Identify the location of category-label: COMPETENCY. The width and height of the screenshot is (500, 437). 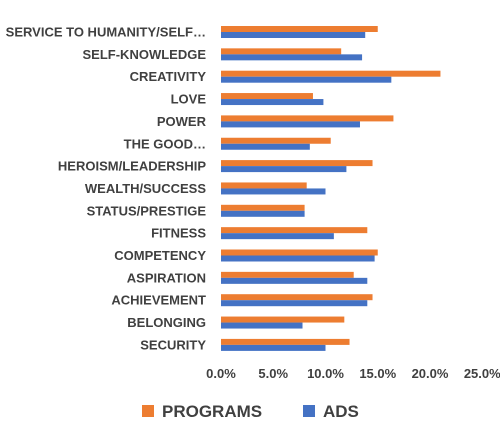
(160, 255).